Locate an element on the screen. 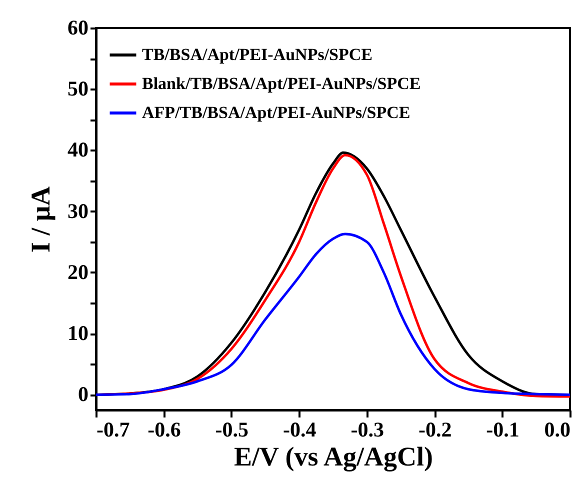 The width and height of the screenshot is (587, 486). legend-label: TB/BSA/Apt/PEI-AuNPs/SPCE is located at coordinates (257, 54).